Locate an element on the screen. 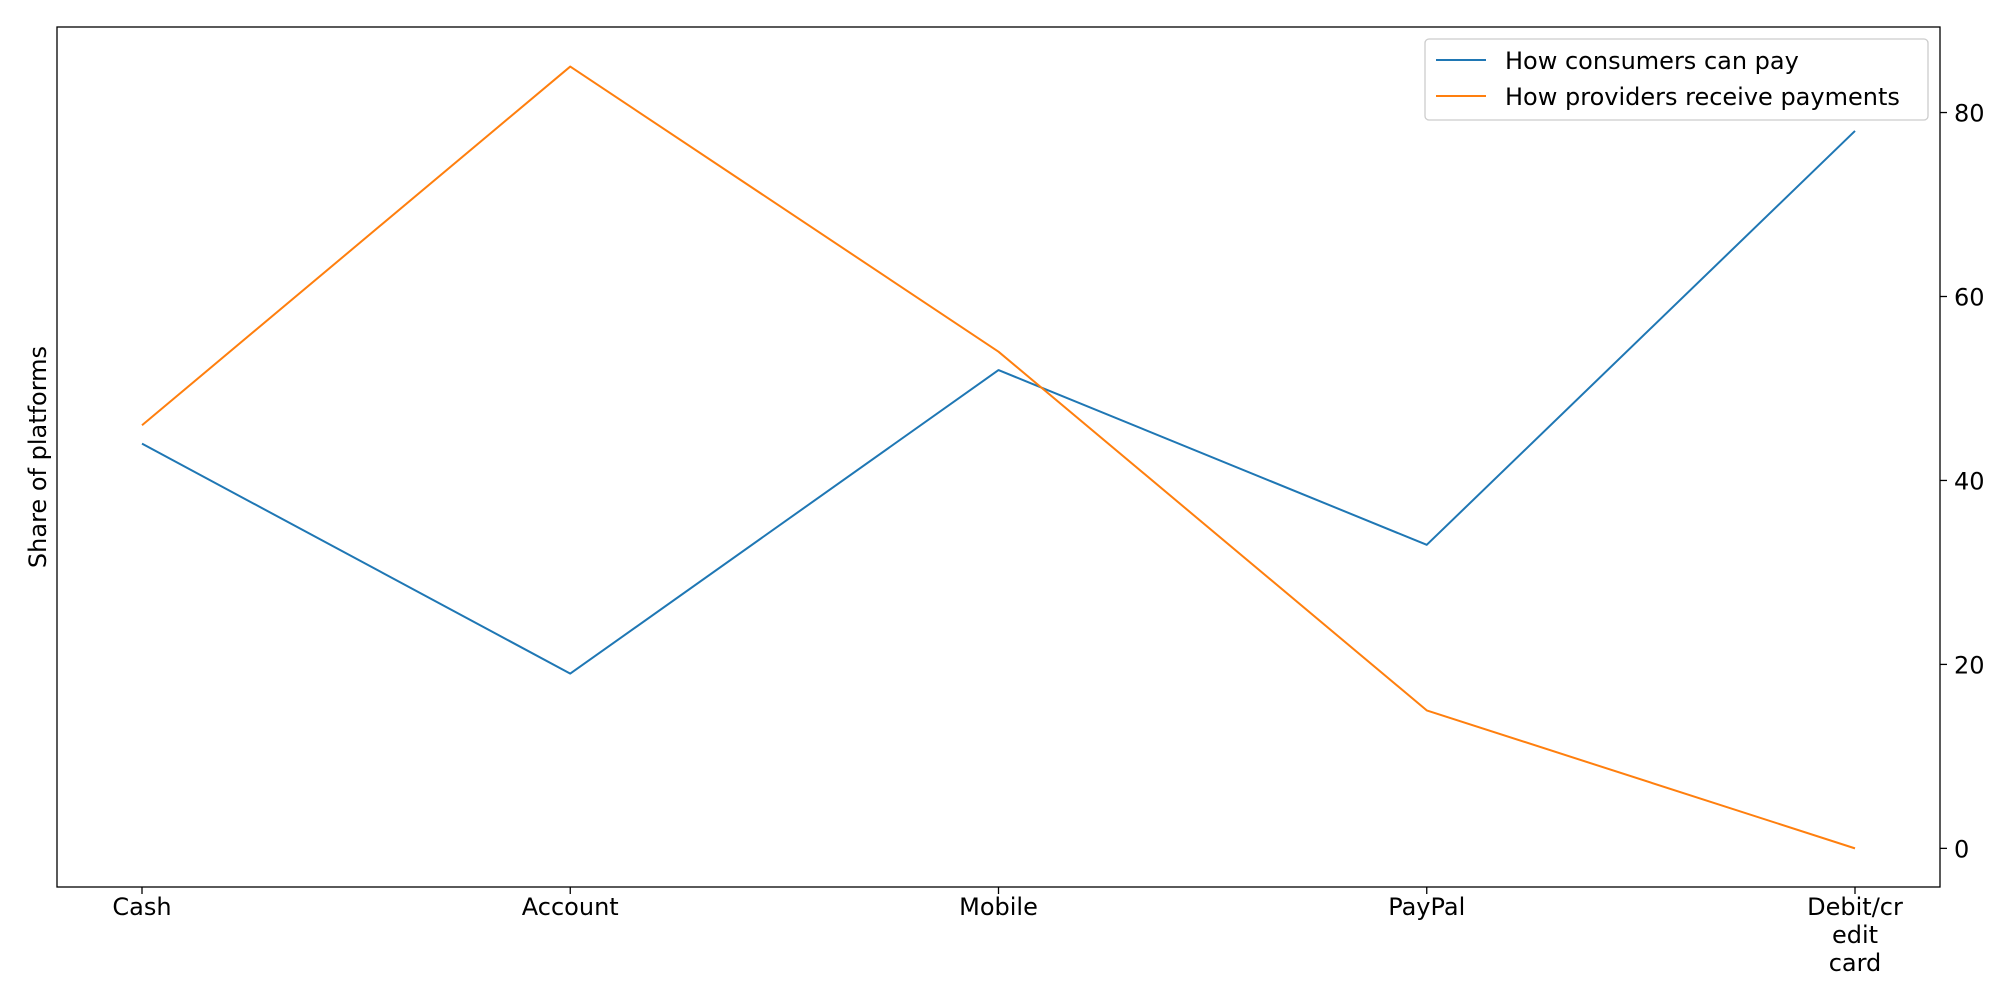 This screenshot has width=2000, height=1004. y-tick-label: 60 is located at coordinates (1969, 297).